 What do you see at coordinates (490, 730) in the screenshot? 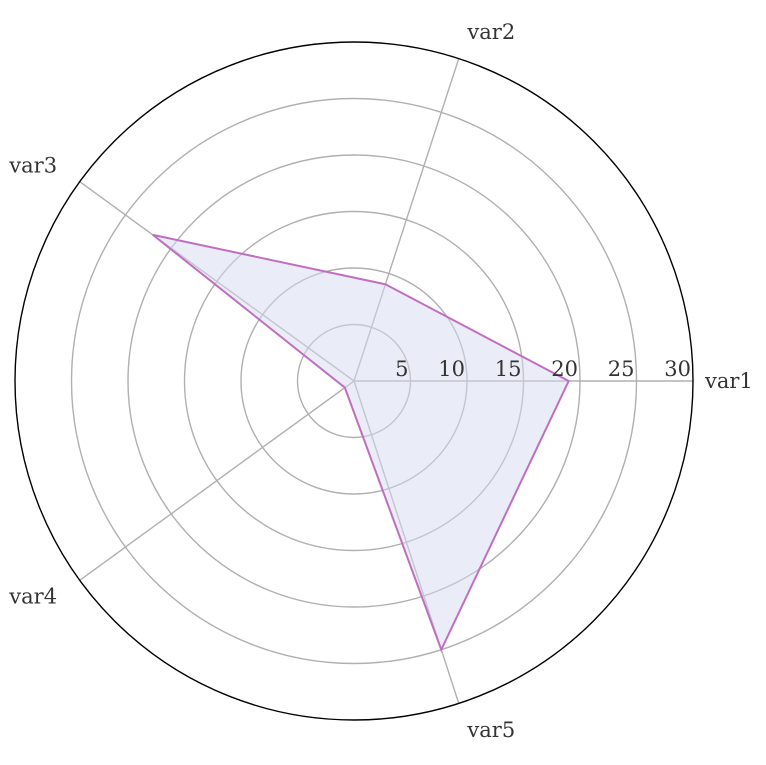
I see `axis-label-var5: var5` at bounding box center [490, 730].